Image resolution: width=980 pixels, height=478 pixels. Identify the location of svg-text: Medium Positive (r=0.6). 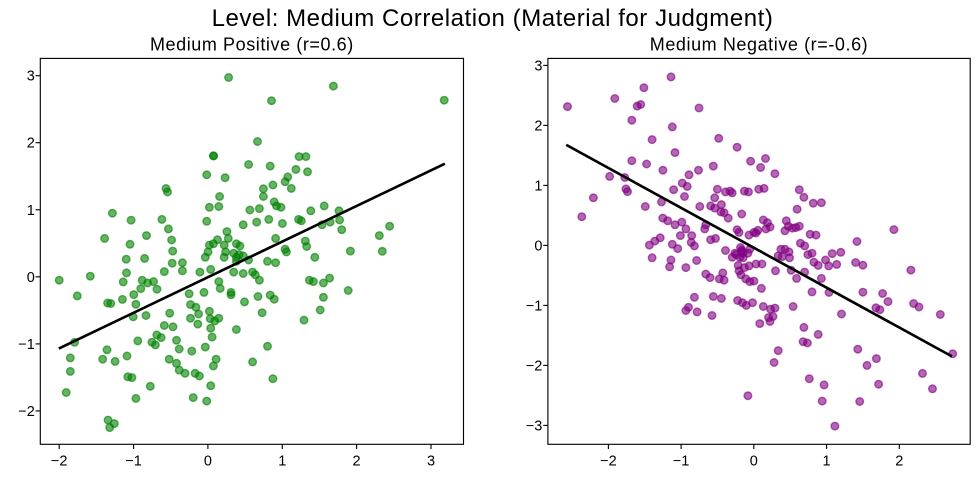
(252, 45).